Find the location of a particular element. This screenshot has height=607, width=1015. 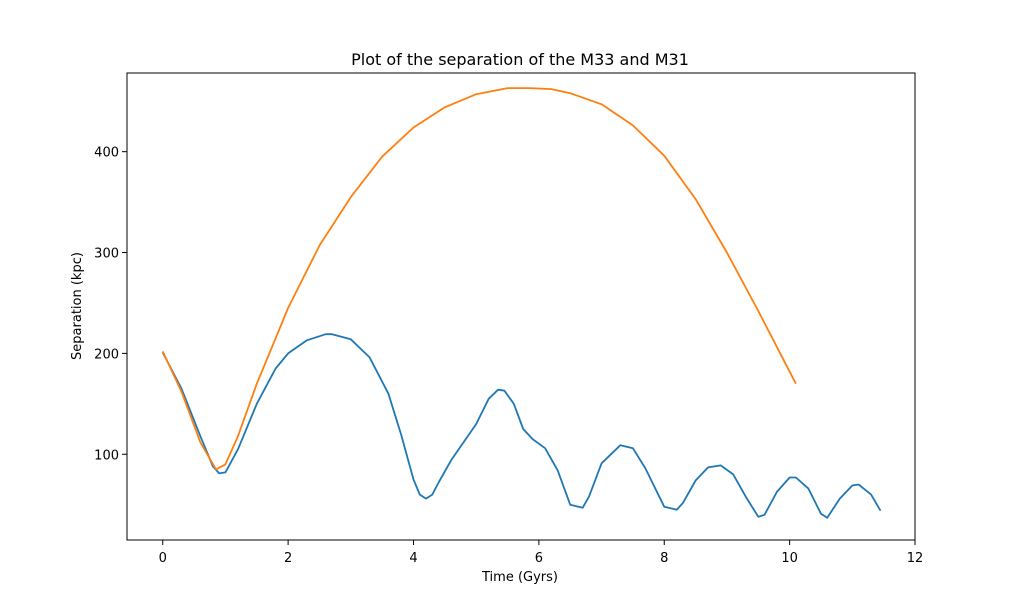

x-axis: 0 2 4 6 8 10 12 is located at coordinates (541, 553).